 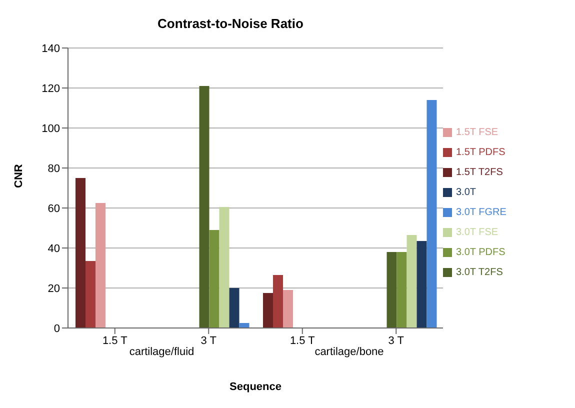 What do you see at coordinates (479, 172) in the screenshot?
I see `legend-label: 1.5T T2FS` at bounding box center [479, 172].